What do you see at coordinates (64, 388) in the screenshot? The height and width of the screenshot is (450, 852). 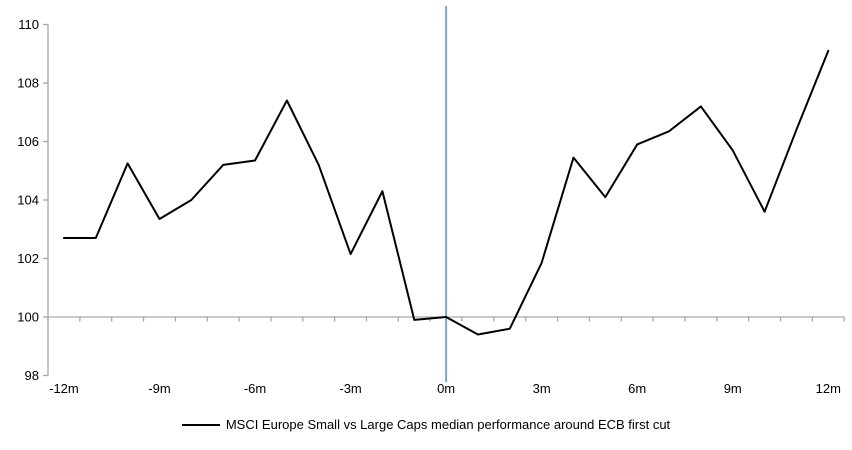 I see `x-axis-tick-label: -12m` at bounding box center [64, 388].